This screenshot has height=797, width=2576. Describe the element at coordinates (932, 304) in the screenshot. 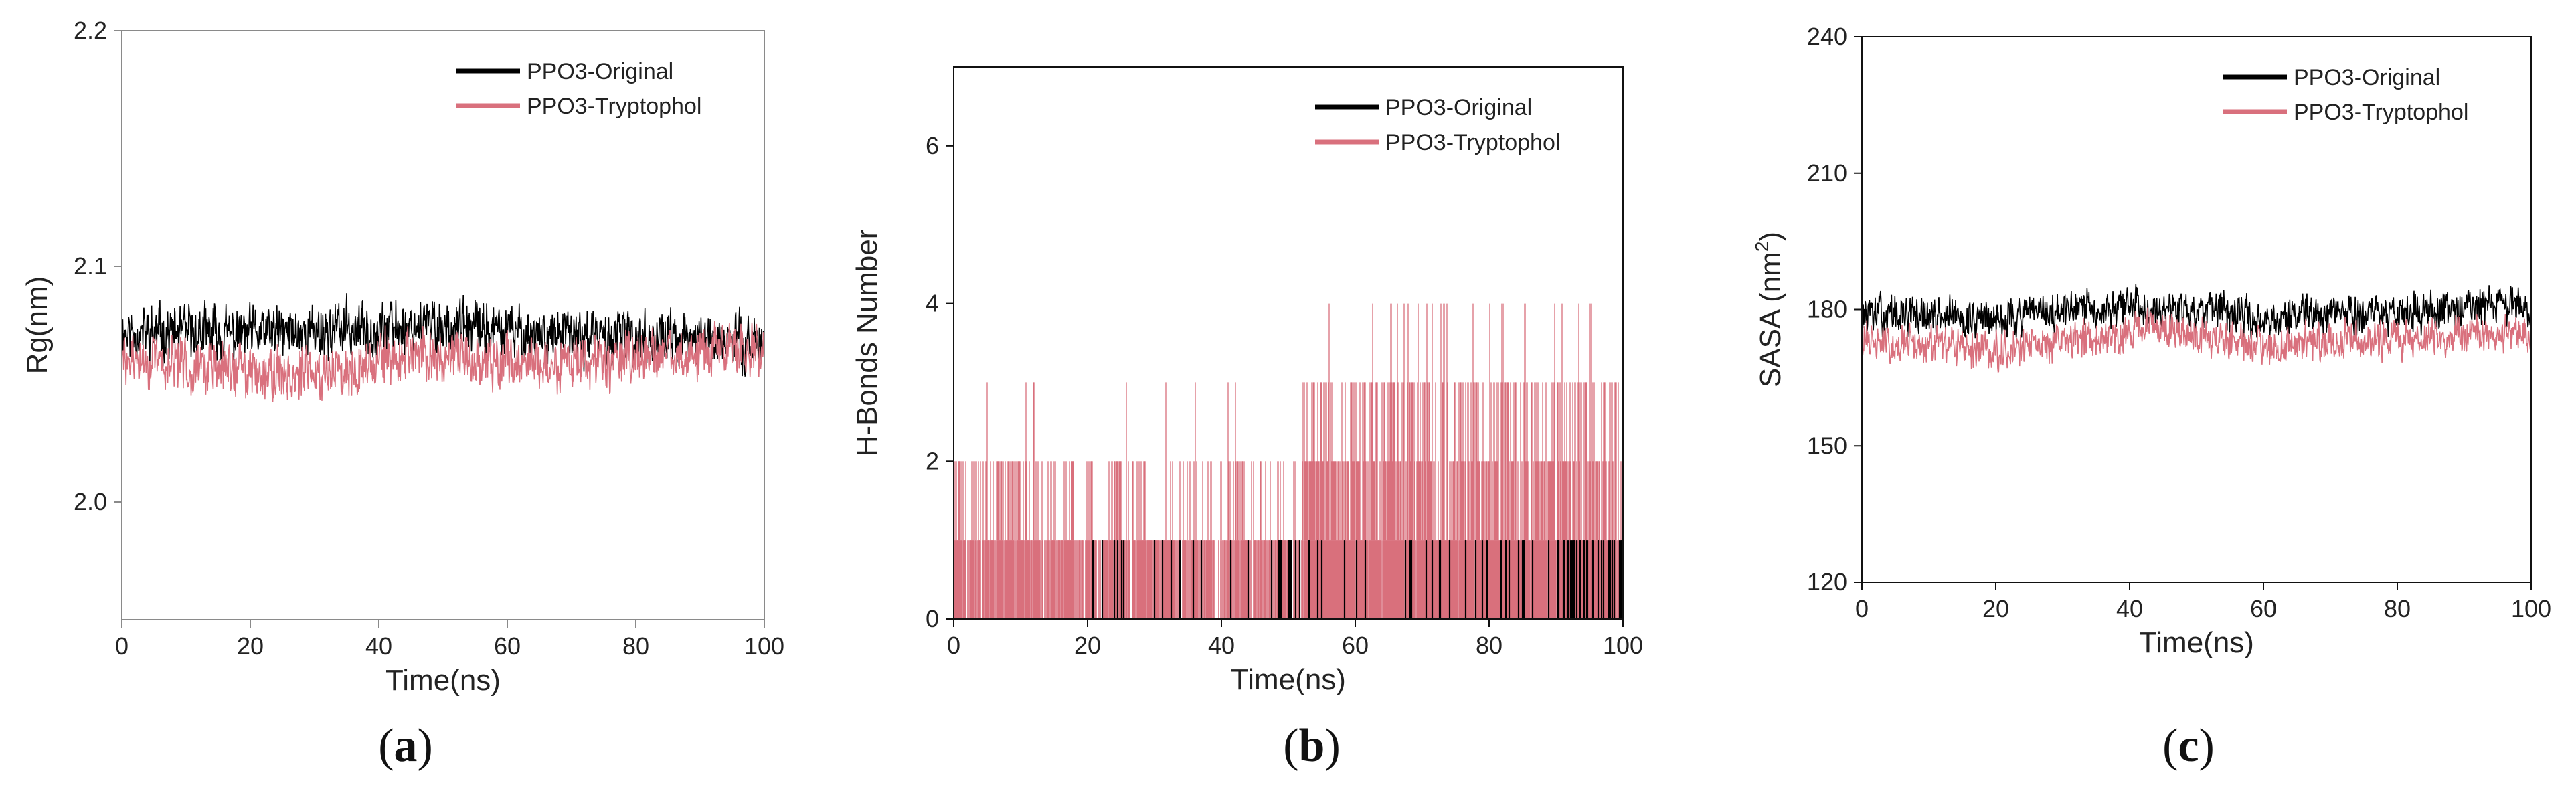

I see `y-tick-label: 4` at that location.